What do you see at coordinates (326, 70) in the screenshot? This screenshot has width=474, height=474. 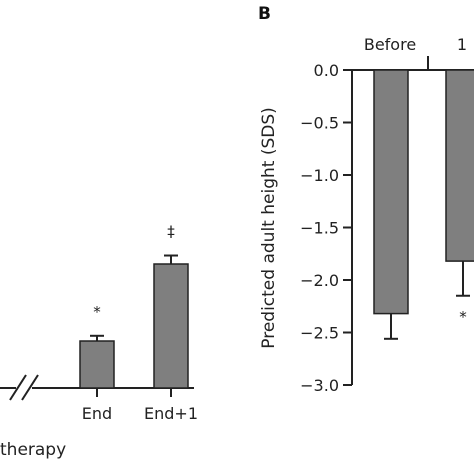 I see `panel-b-y-tick-label: 0.0` at bounding box center [326, 70].